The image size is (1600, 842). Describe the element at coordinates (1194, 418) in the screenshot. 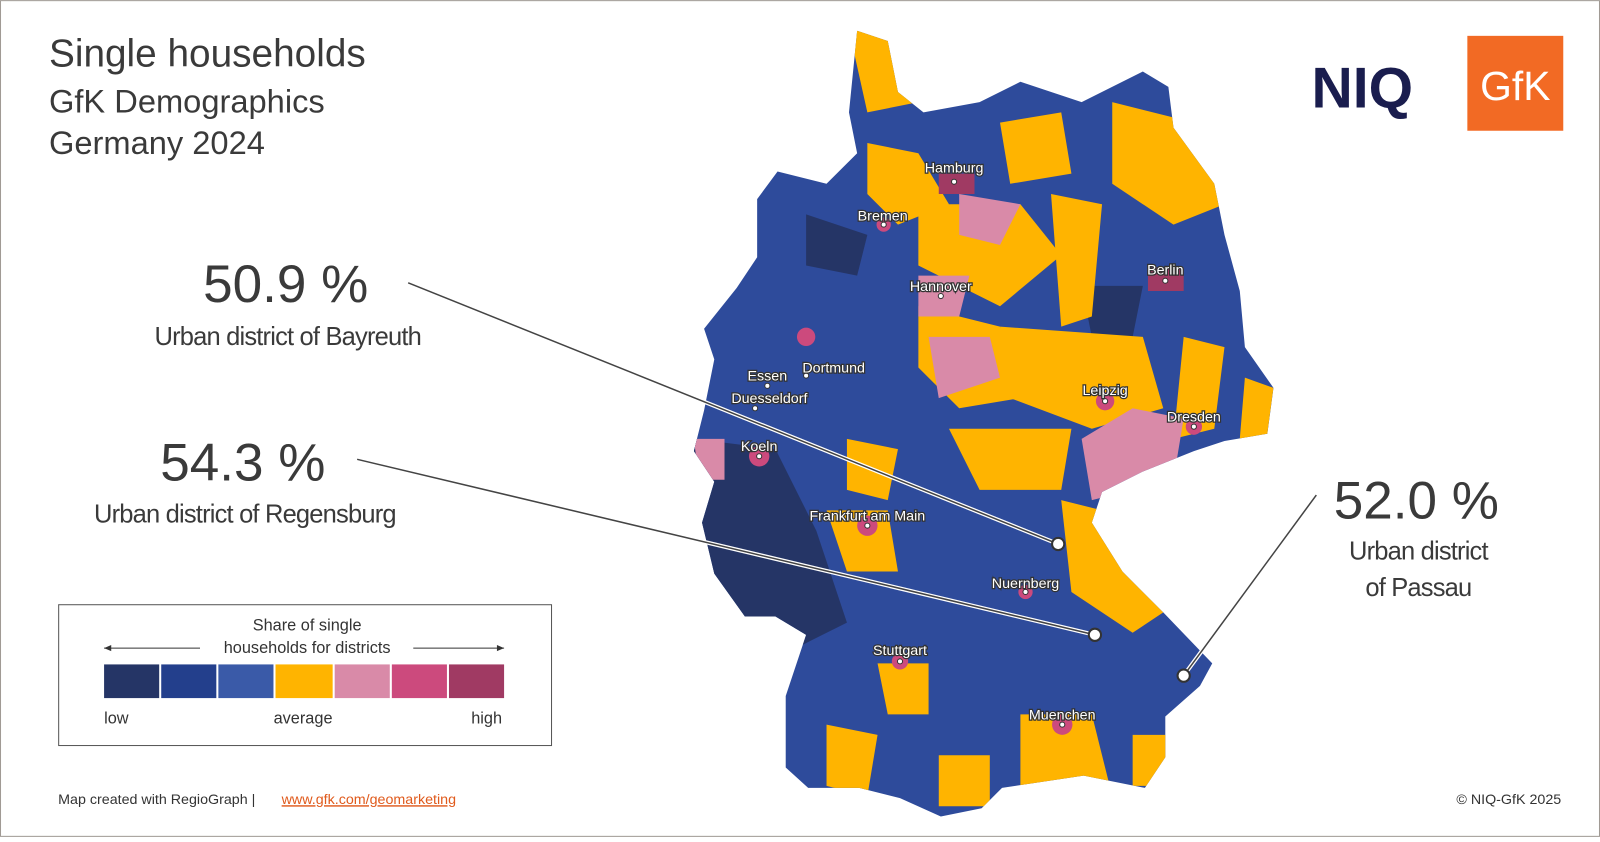

I see `city-label: Dresden` at that location.